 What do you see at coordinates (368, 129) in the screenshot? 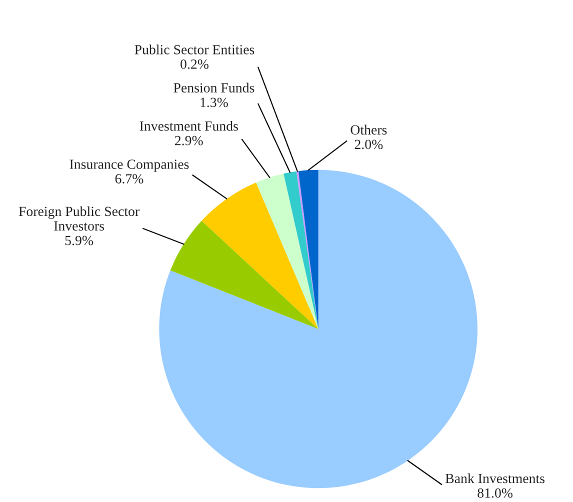
I see `slice-label: Others` at bounding box center [368, 129].